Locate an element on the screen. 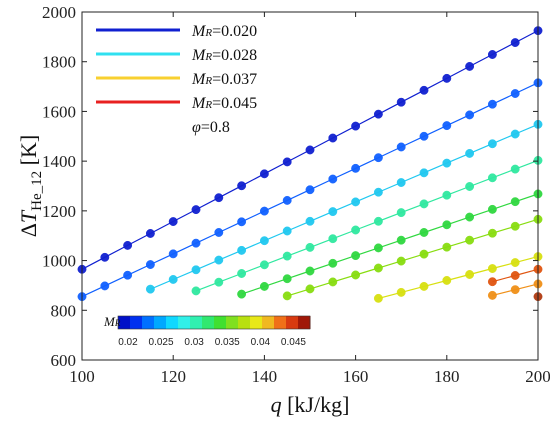  y-tick-label: 1000 is located at coordinates (59, 261).